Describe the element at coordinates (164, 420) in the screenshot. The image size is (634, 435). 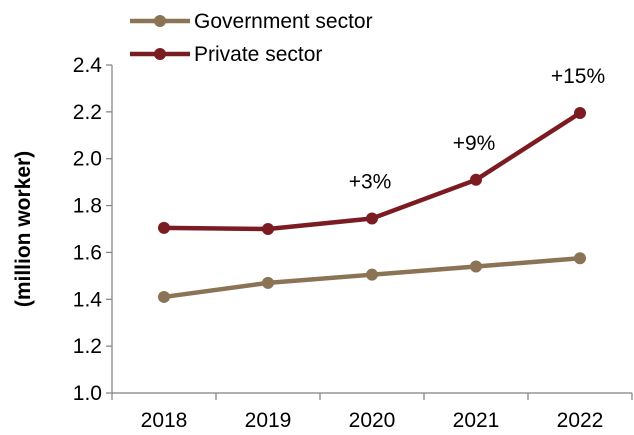
I see `x-tick-label: 2018` at that location.